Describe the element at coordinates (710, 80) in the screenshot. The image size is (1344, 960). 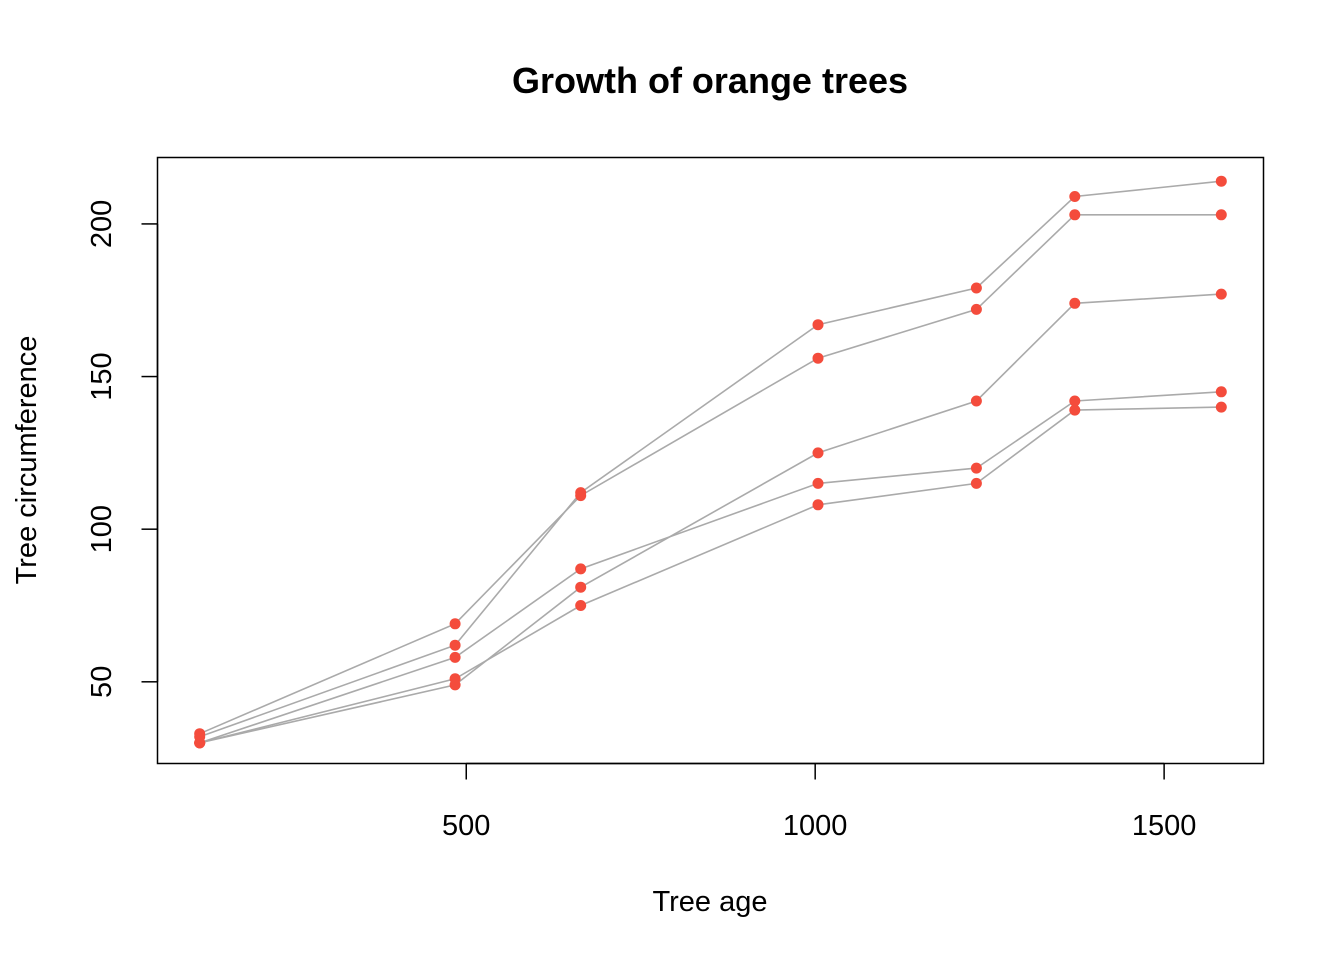
I see `chart-title: Growth of orange trees` at that location.